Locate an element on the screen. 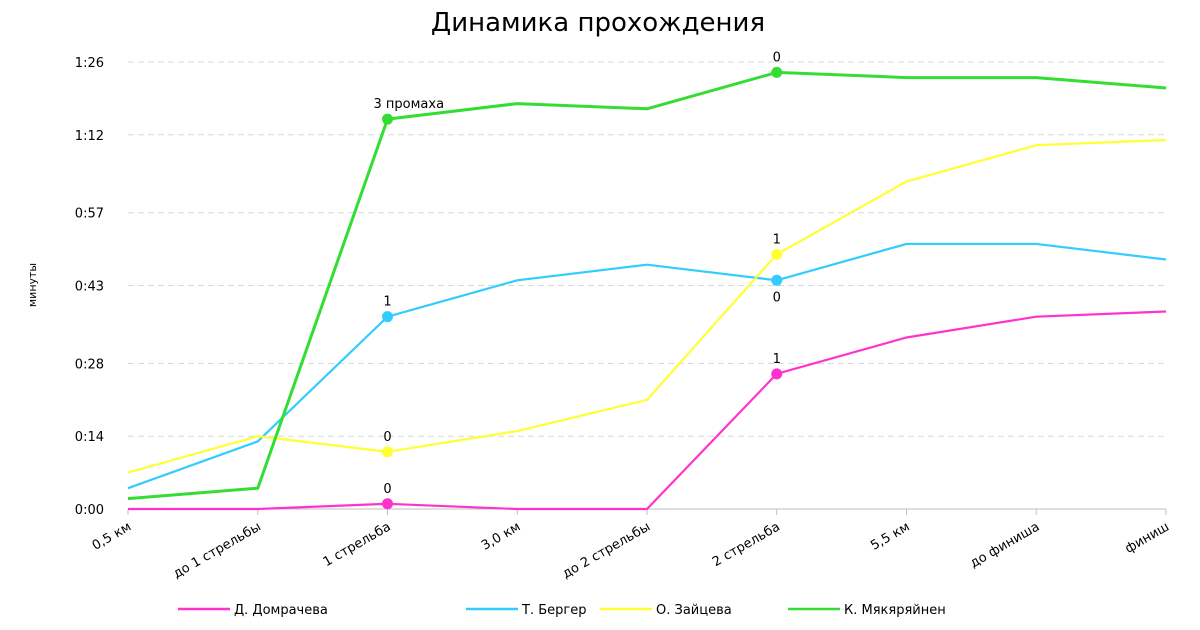 Image resolution: width=1200 pixels, height=630 pixels. x-tick-label: финиш is located at coordinates (1147, 537).